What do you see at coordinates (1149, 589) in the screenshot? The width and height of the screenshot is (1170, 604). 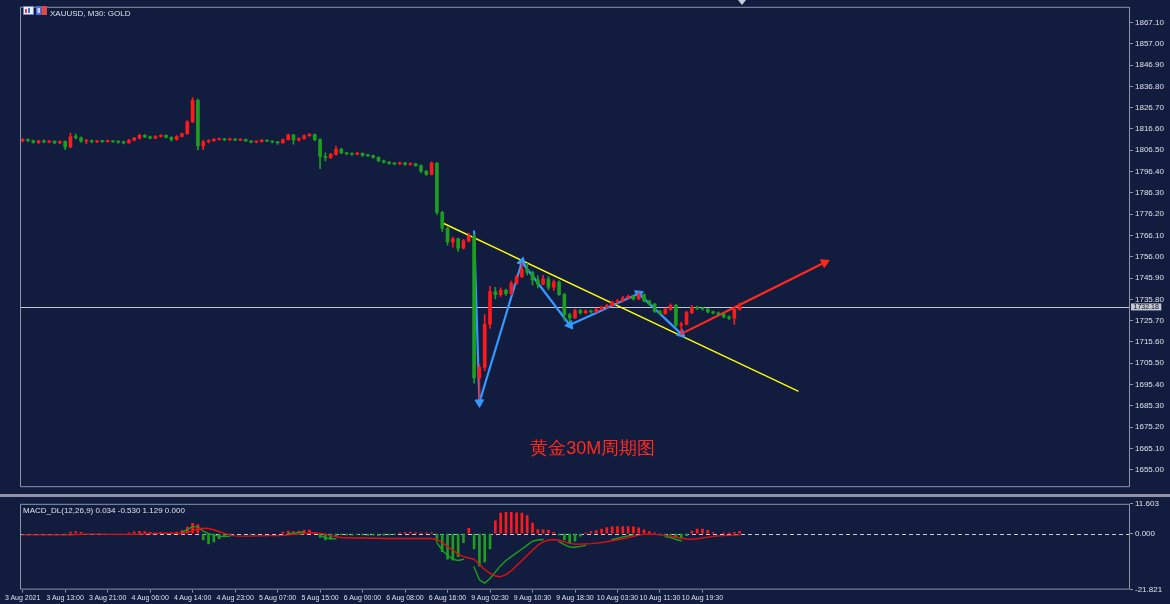 I see `y-tick-label: -21.821` at bounding box center [1149, 589].